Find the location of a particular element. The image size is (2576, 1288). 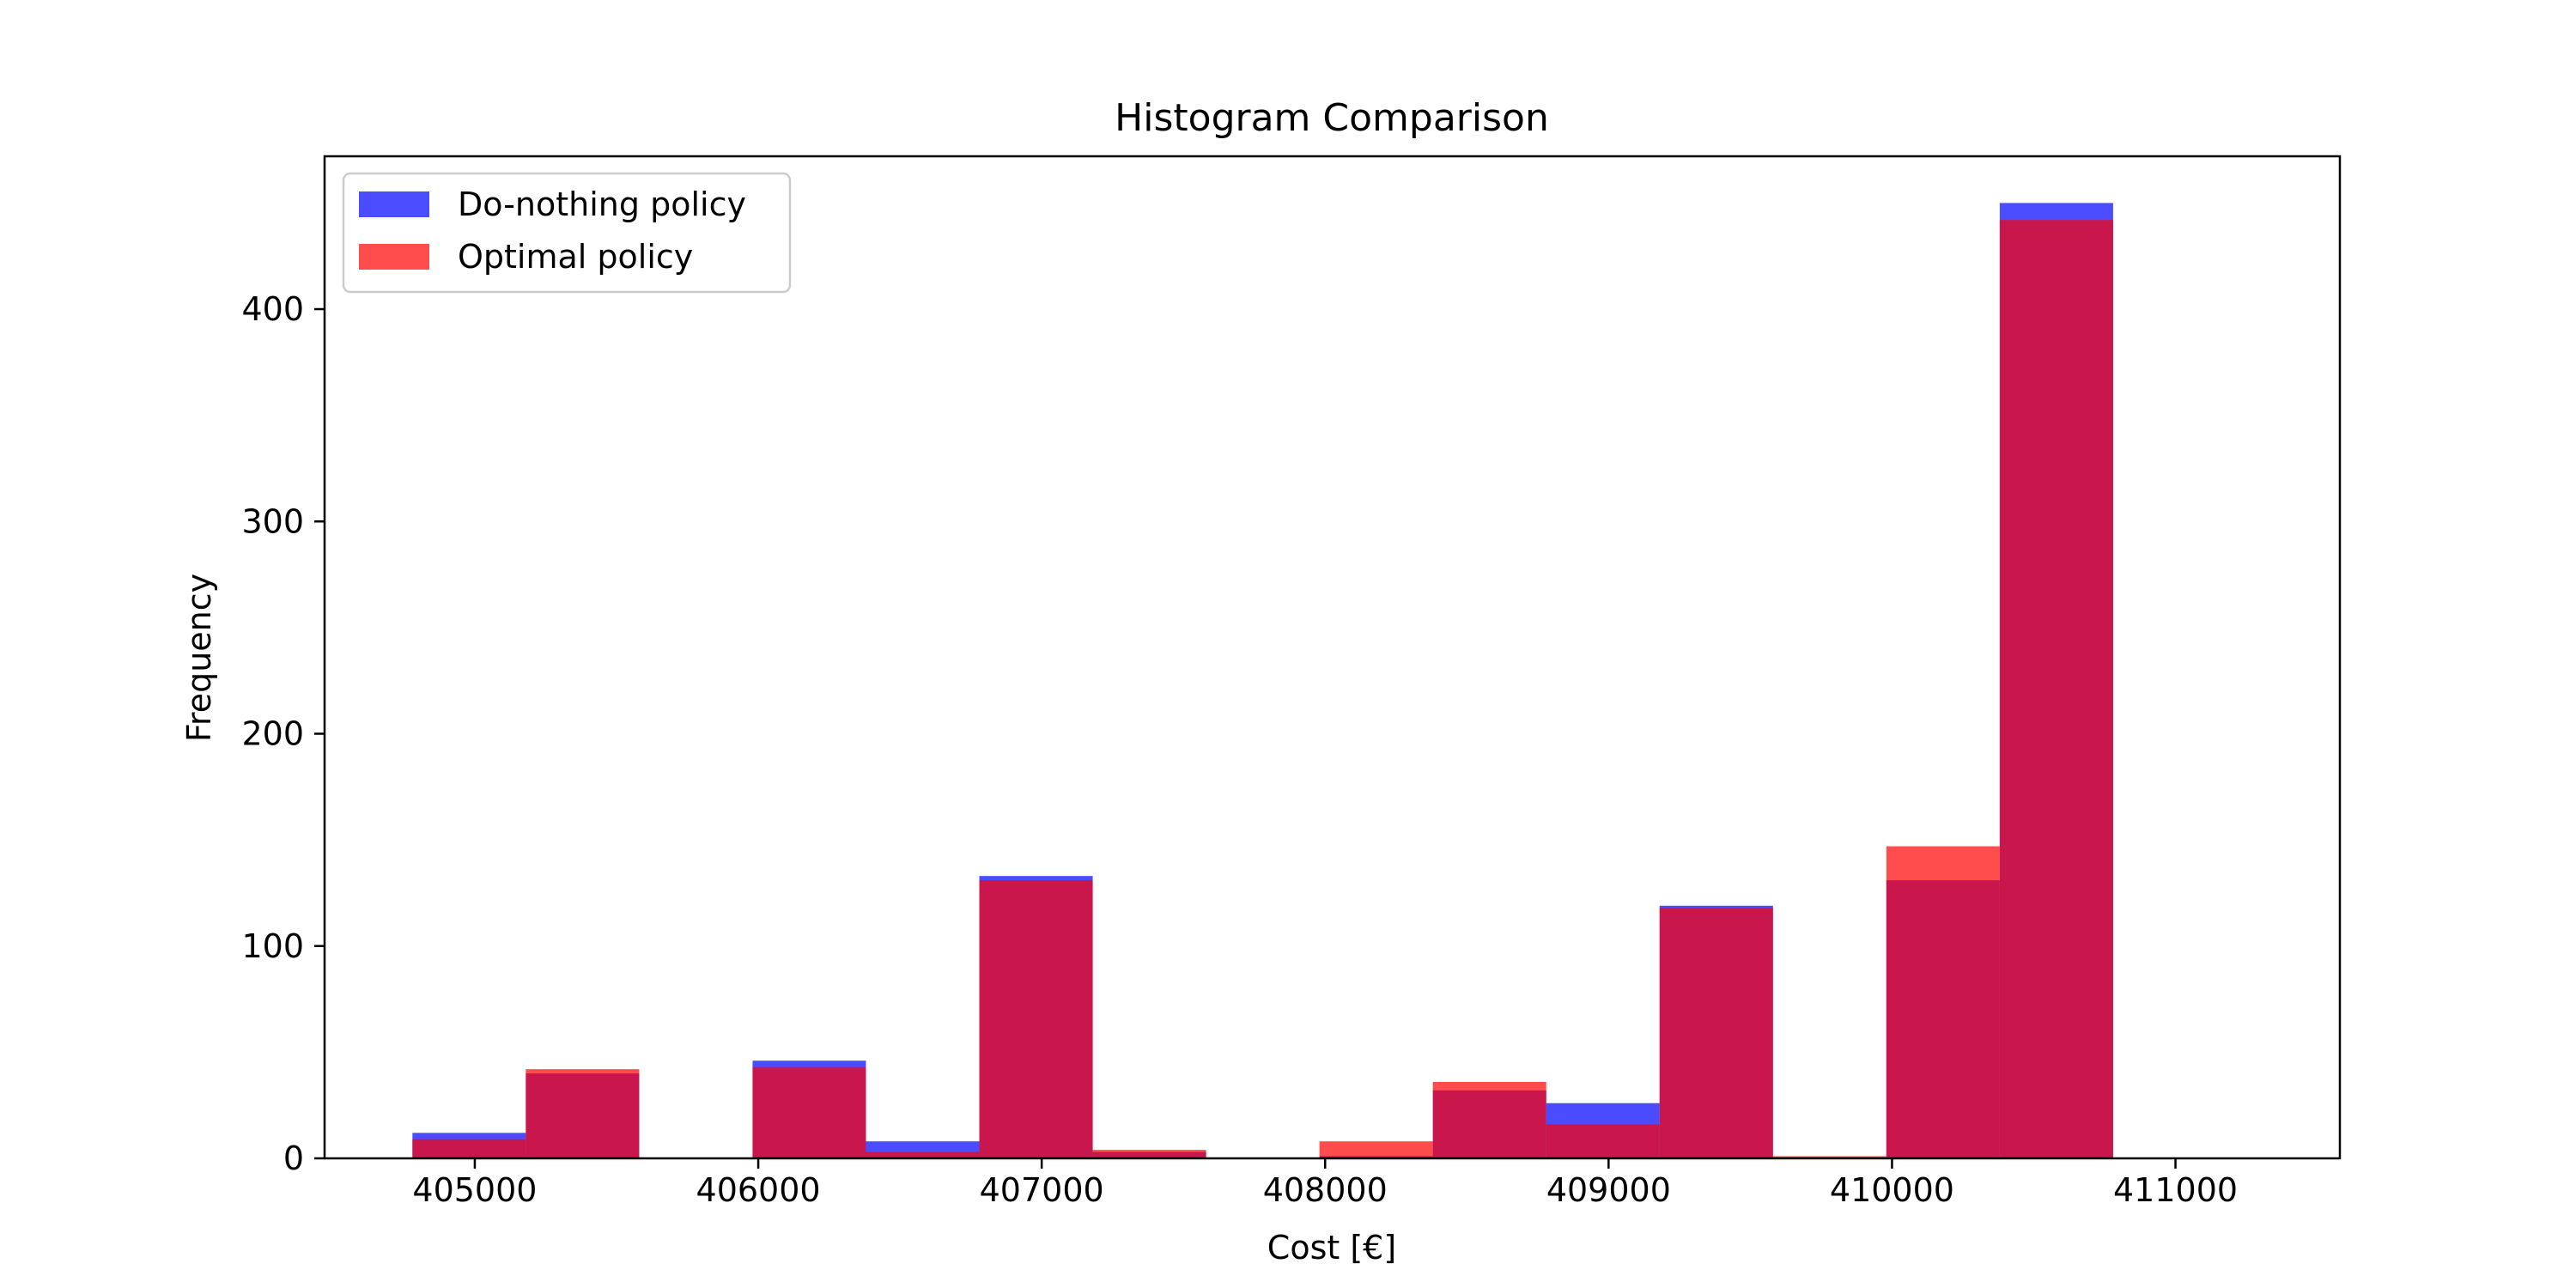

legend: Do-nothing policy Optimal policy is located at coordinates (567, 233).